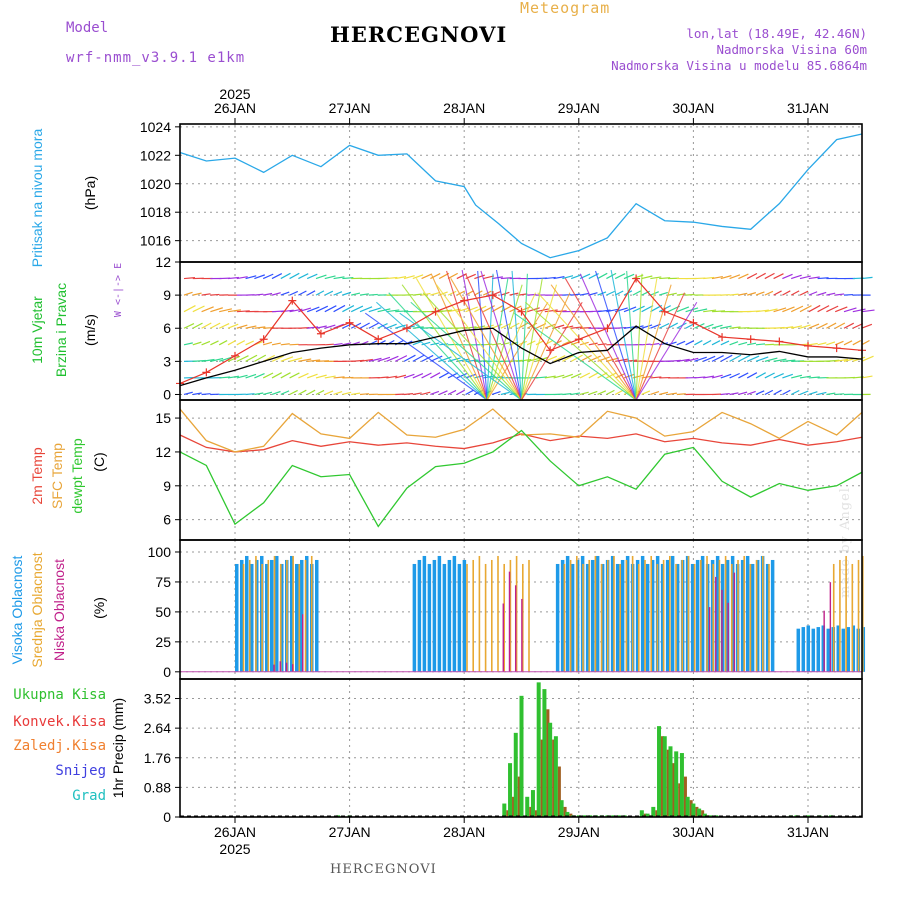 Image resolution: width=900 pixels, height=900 pixels. What do you see at coordinates (167, 361) in the screenshot?
I see `y-tick-label: 3` at bounding box center [167, 361].